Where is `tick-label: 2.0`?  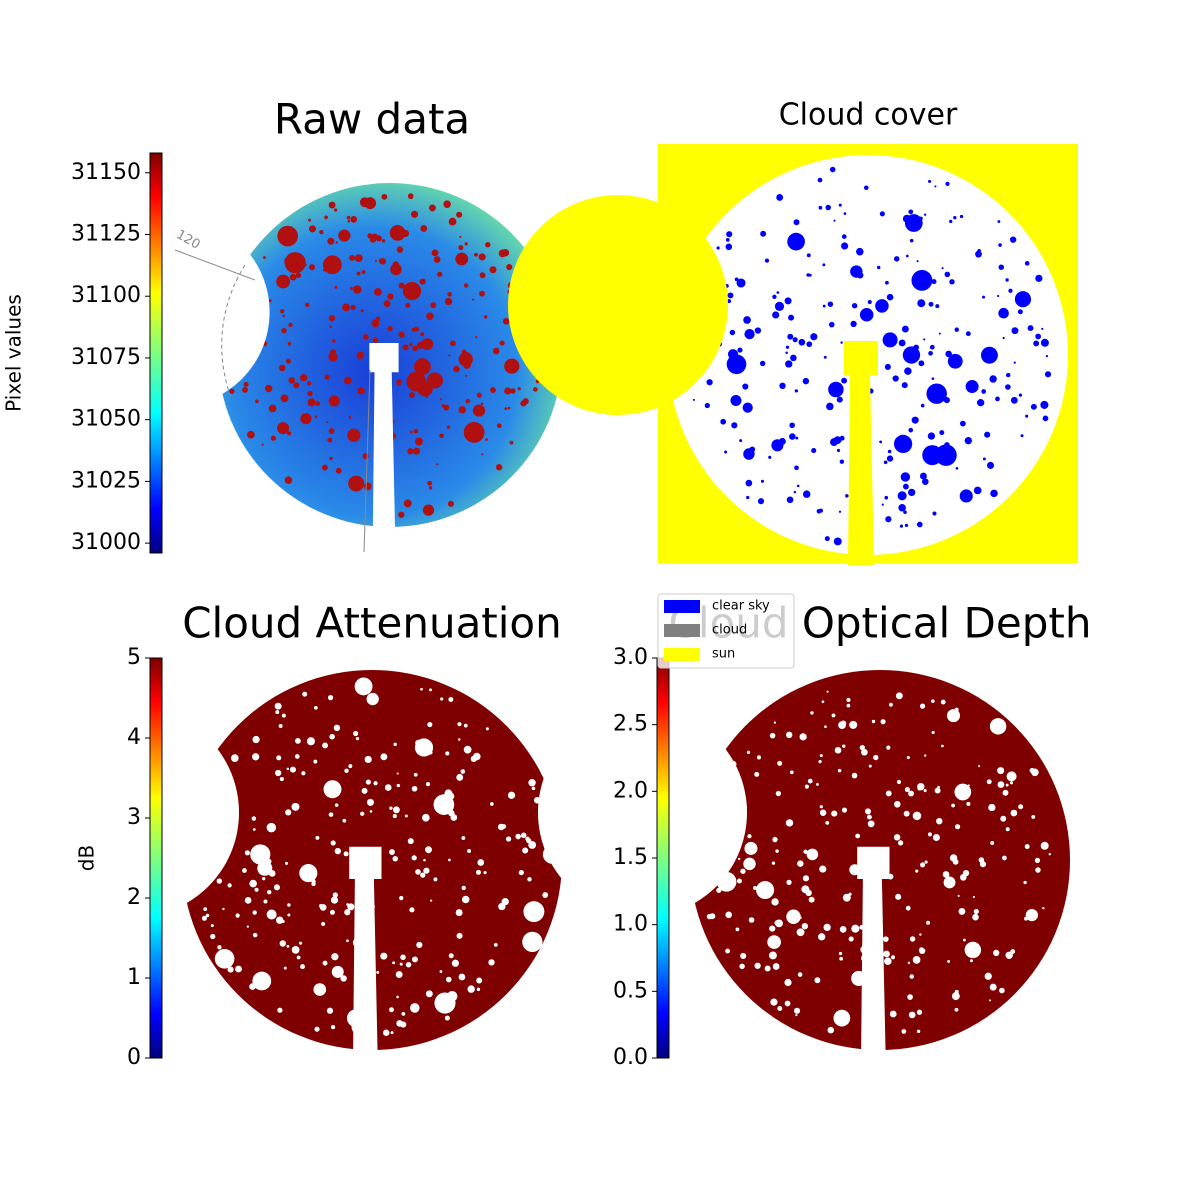
tick-label: 2.0 is located at coordinates (630, 790).